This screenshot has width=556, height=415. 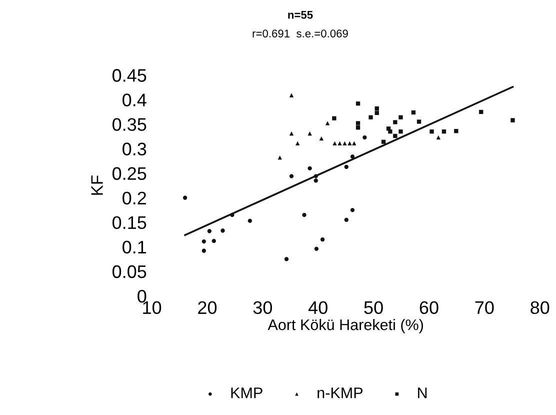 I want to click on legend-label: KMP, so click(x=246, y=393).